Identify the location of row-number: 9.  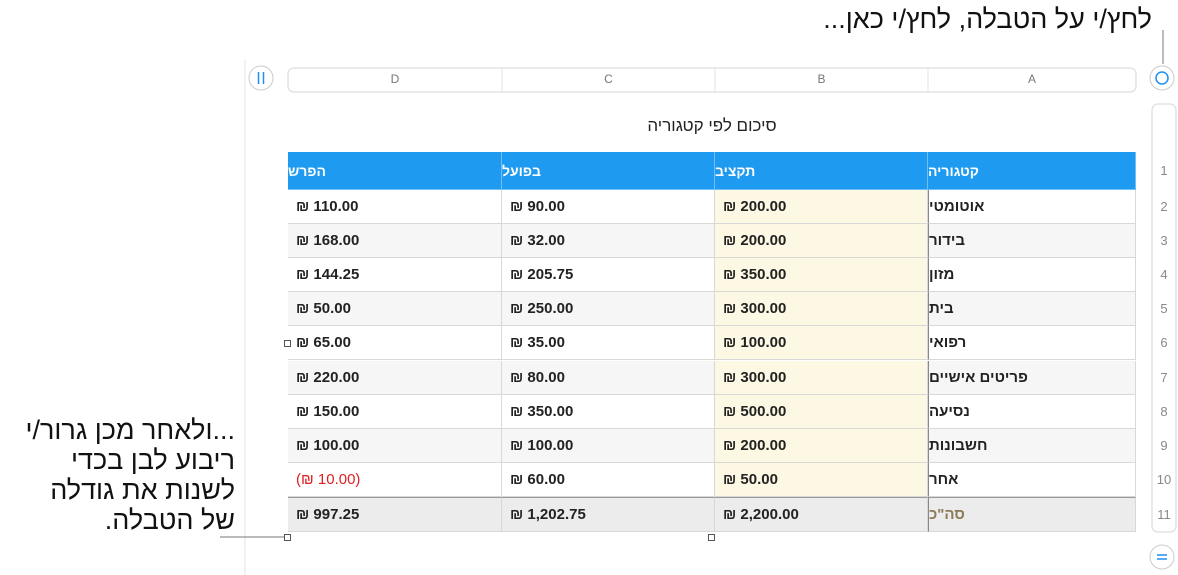
(1164, 445).